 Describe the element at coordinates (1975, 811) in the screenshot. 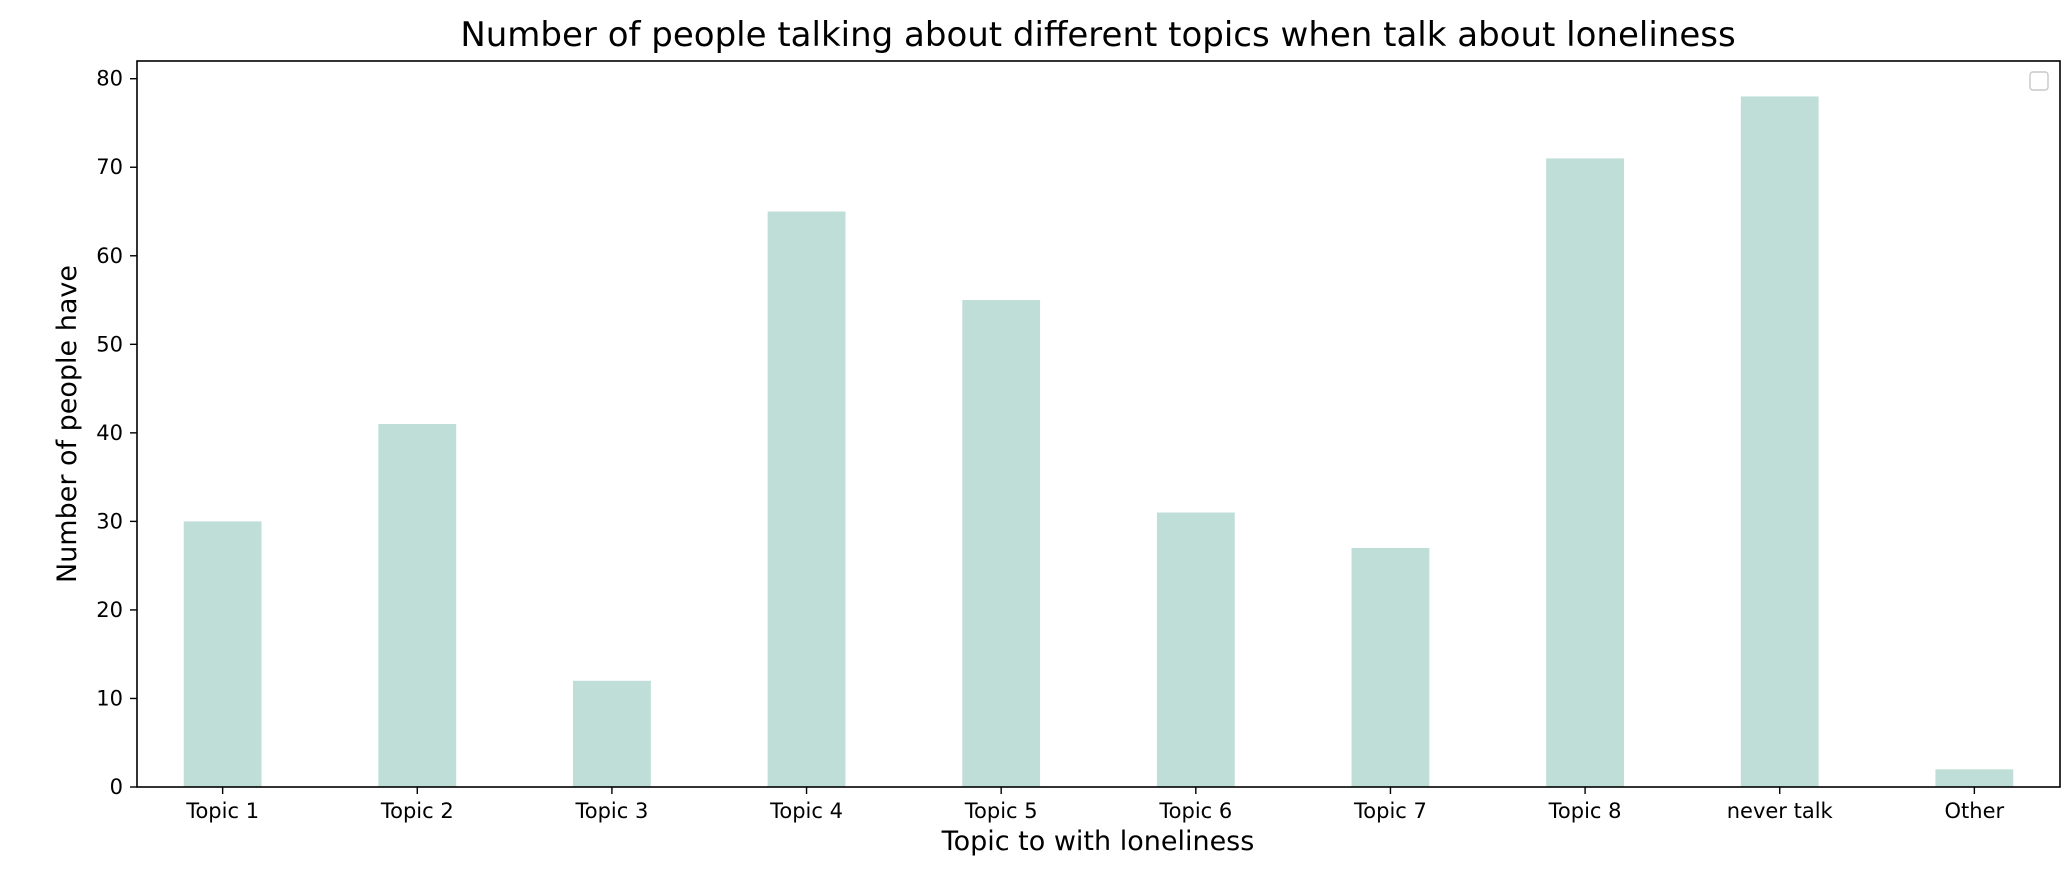

I see `x-tick-label: Other` at that location.